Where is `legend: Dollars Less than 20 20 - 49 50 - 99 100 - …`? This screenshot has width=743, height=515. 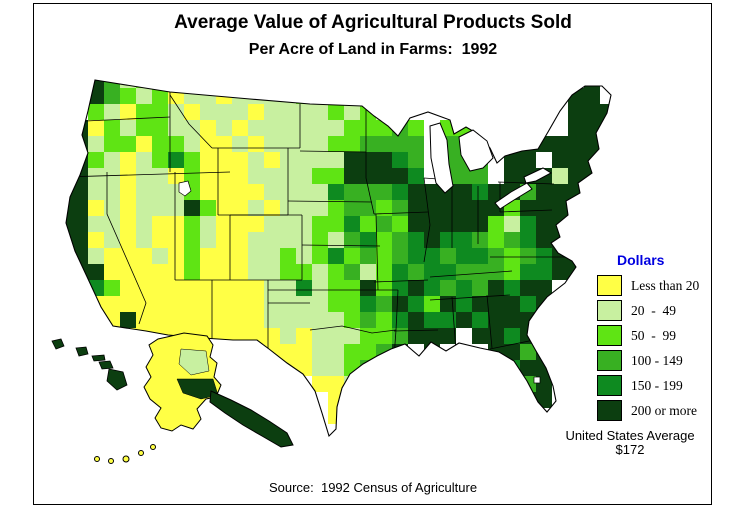
legend: Dollars Less than 20 20 - 49 50 - 99 100 - … is located at coordinates (655, 338).